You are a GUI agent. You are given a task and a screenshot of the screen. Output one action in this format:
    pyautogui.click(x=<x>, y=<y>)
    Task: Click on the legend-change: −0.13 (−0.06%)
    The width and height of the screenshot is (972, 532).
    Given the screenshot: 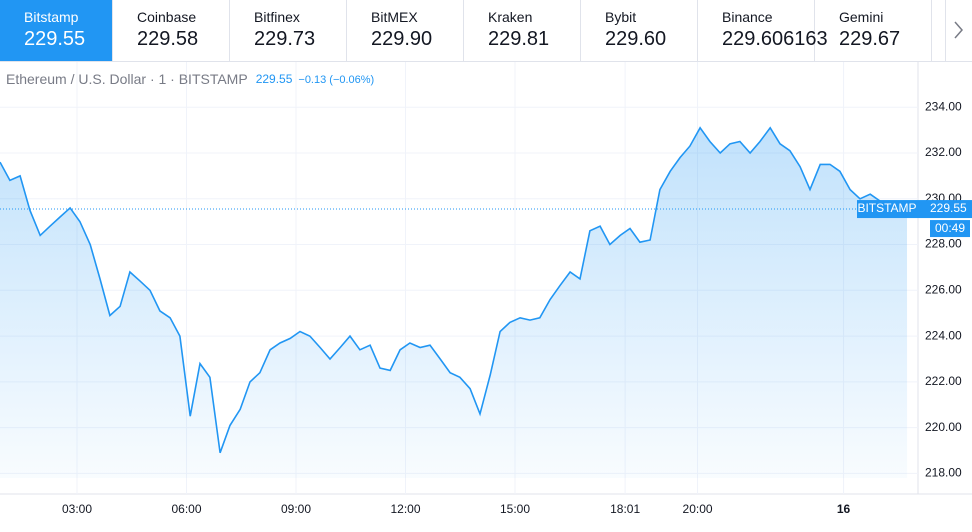 What is the action you would take?
    pyautogui.click(x=336, y=80)
    